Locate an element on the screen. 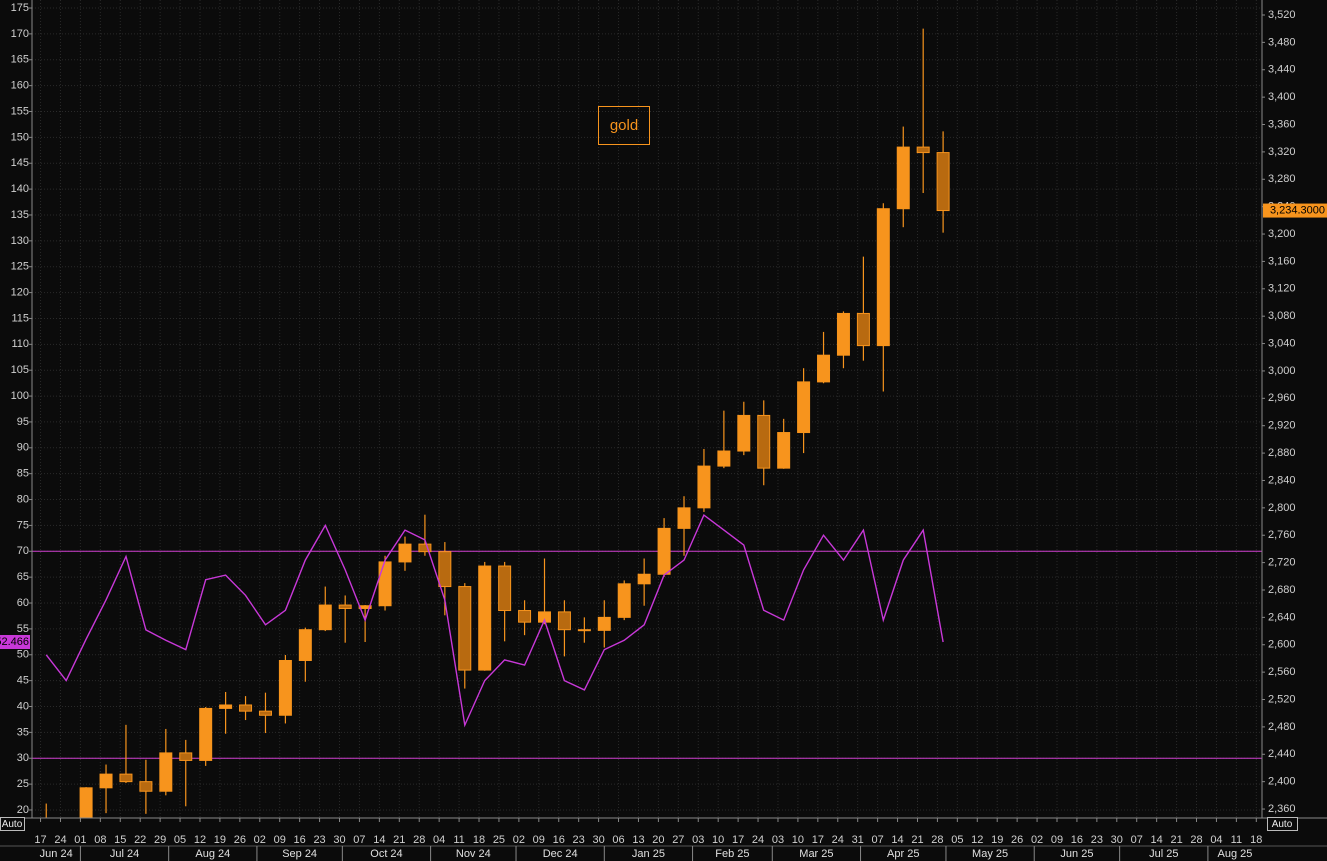  y2-tick-label: 2,960 is located at coordinates (1282, 398).